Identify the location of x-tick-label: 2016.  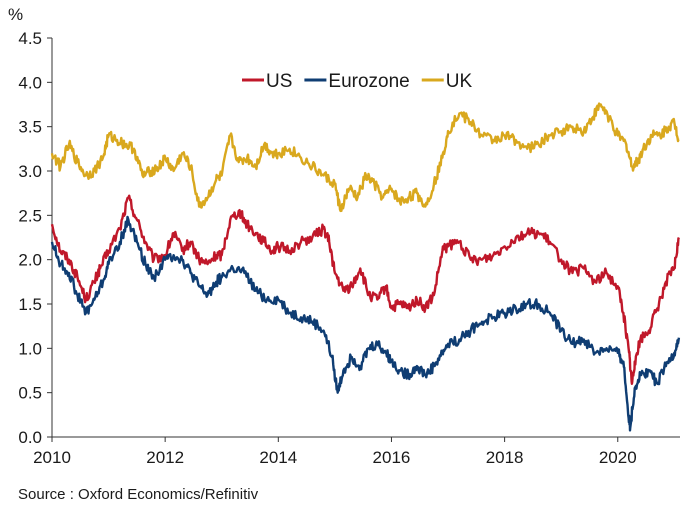
(392, 457).